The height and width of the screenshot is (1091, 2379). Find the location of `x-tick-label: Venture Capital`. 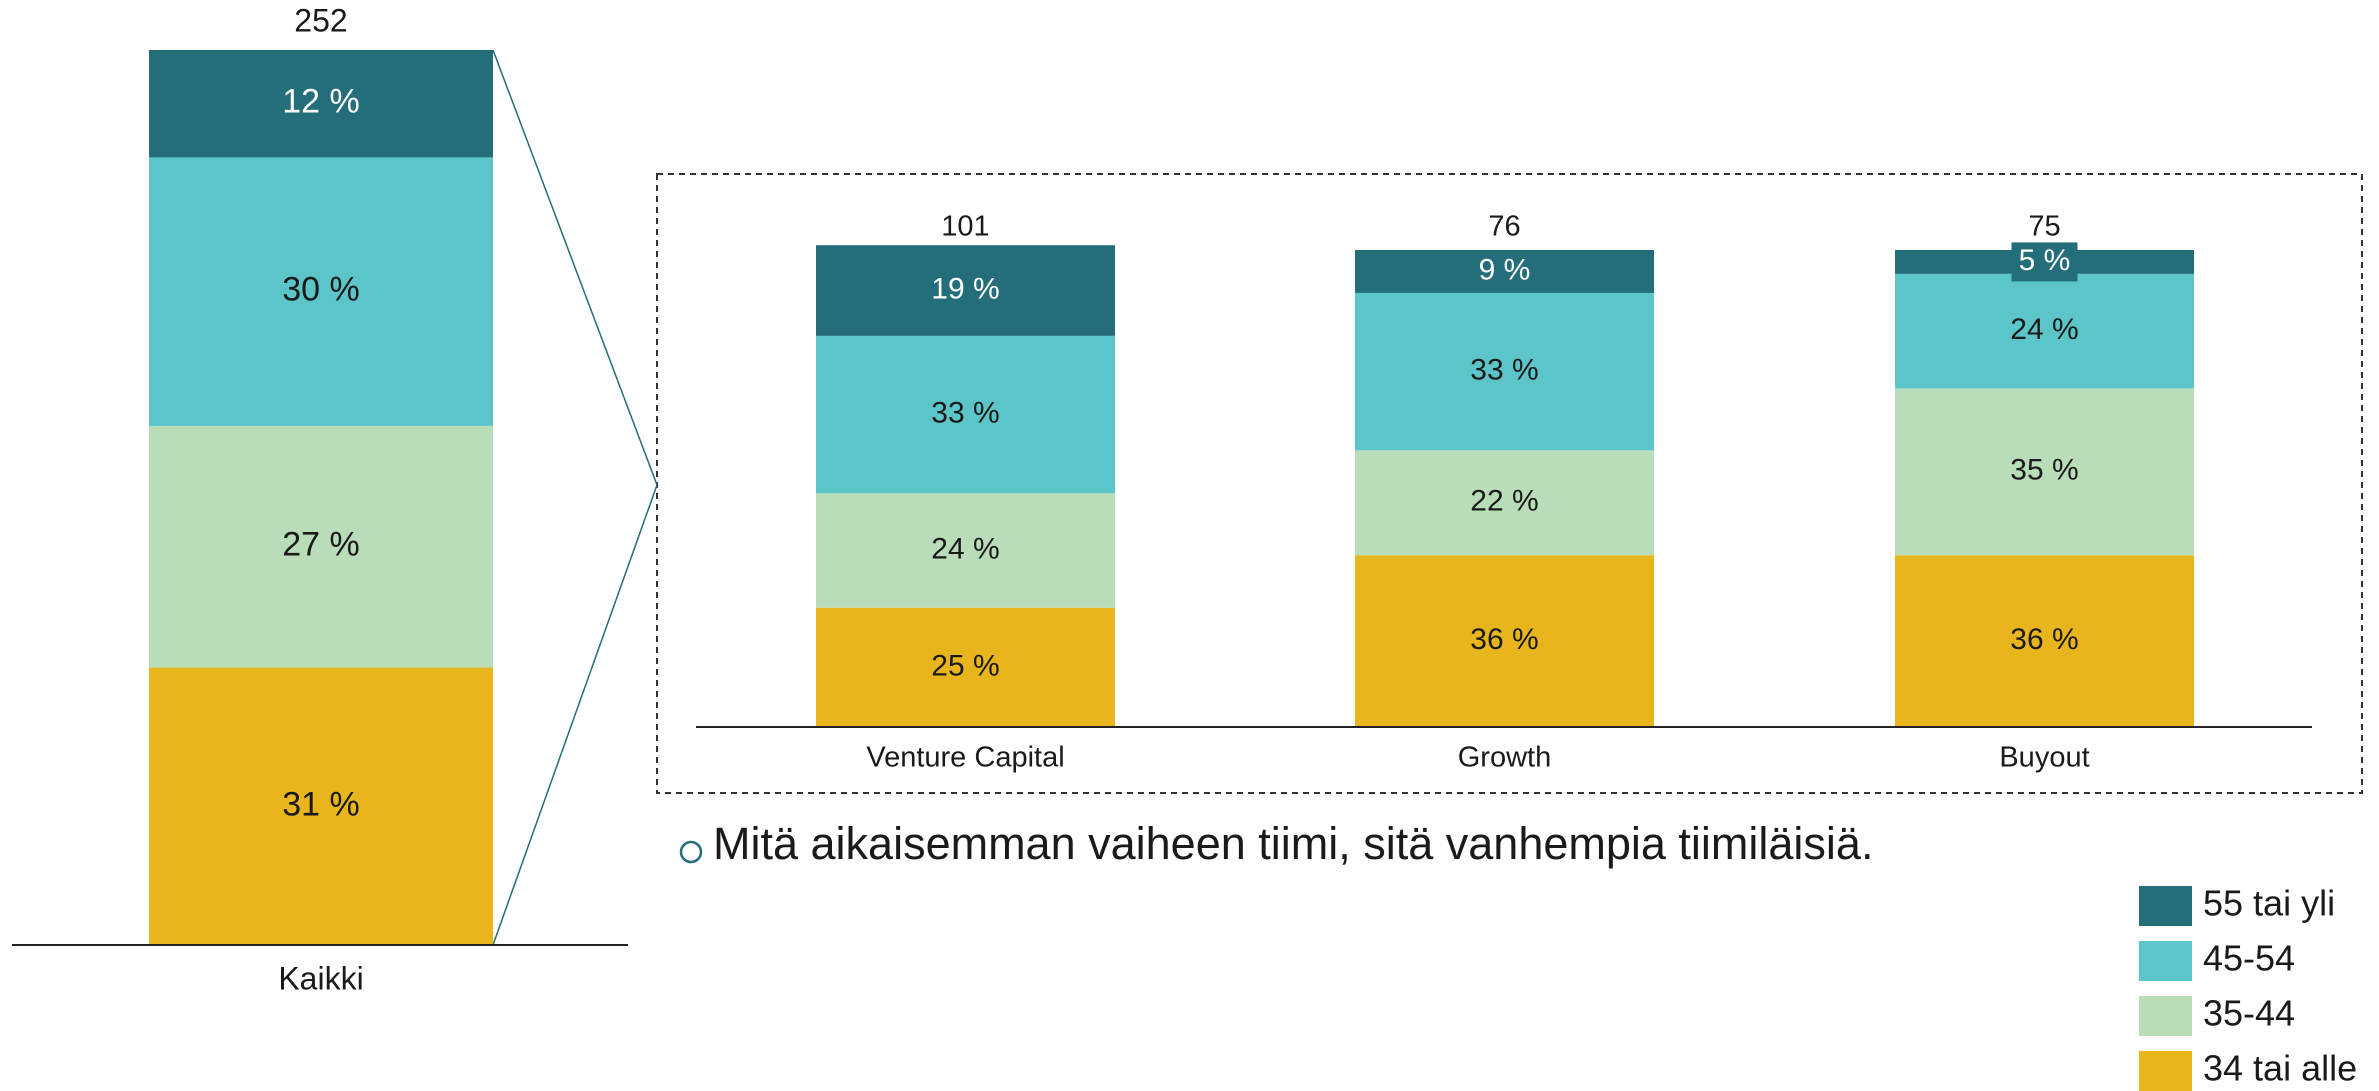

x-tick-label: Venture Capital is located at coordinates (965, 758).